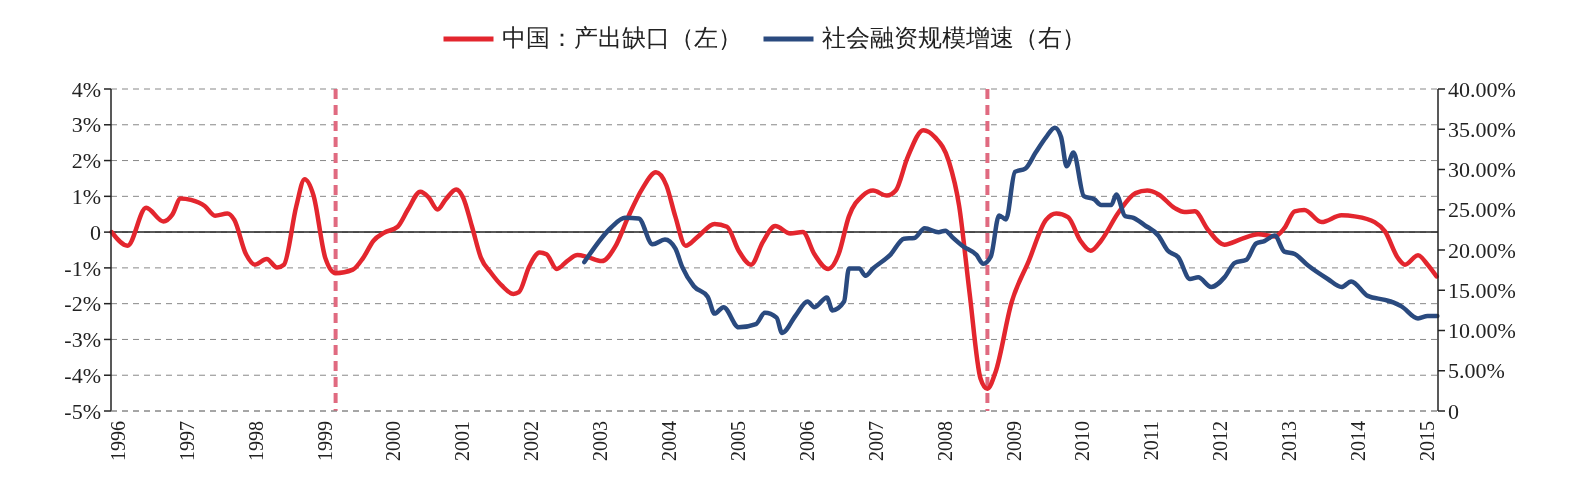 This screenshot has width=1586, height=500. What do you see at coordinates (324, 441) in the screenshot?
I see `x-tick-label: 1999` at bounding box center [324, 441].